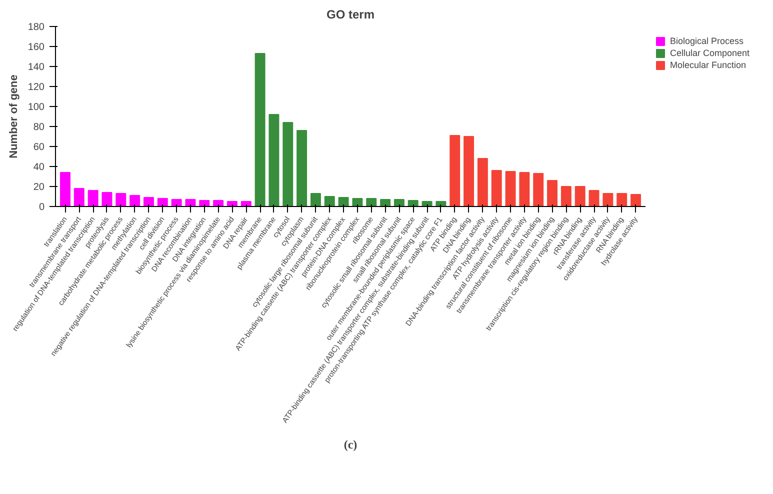 The height and width of the screenshot is (494, 773). I want to click on chart-title: GO term, so click(350, 15).